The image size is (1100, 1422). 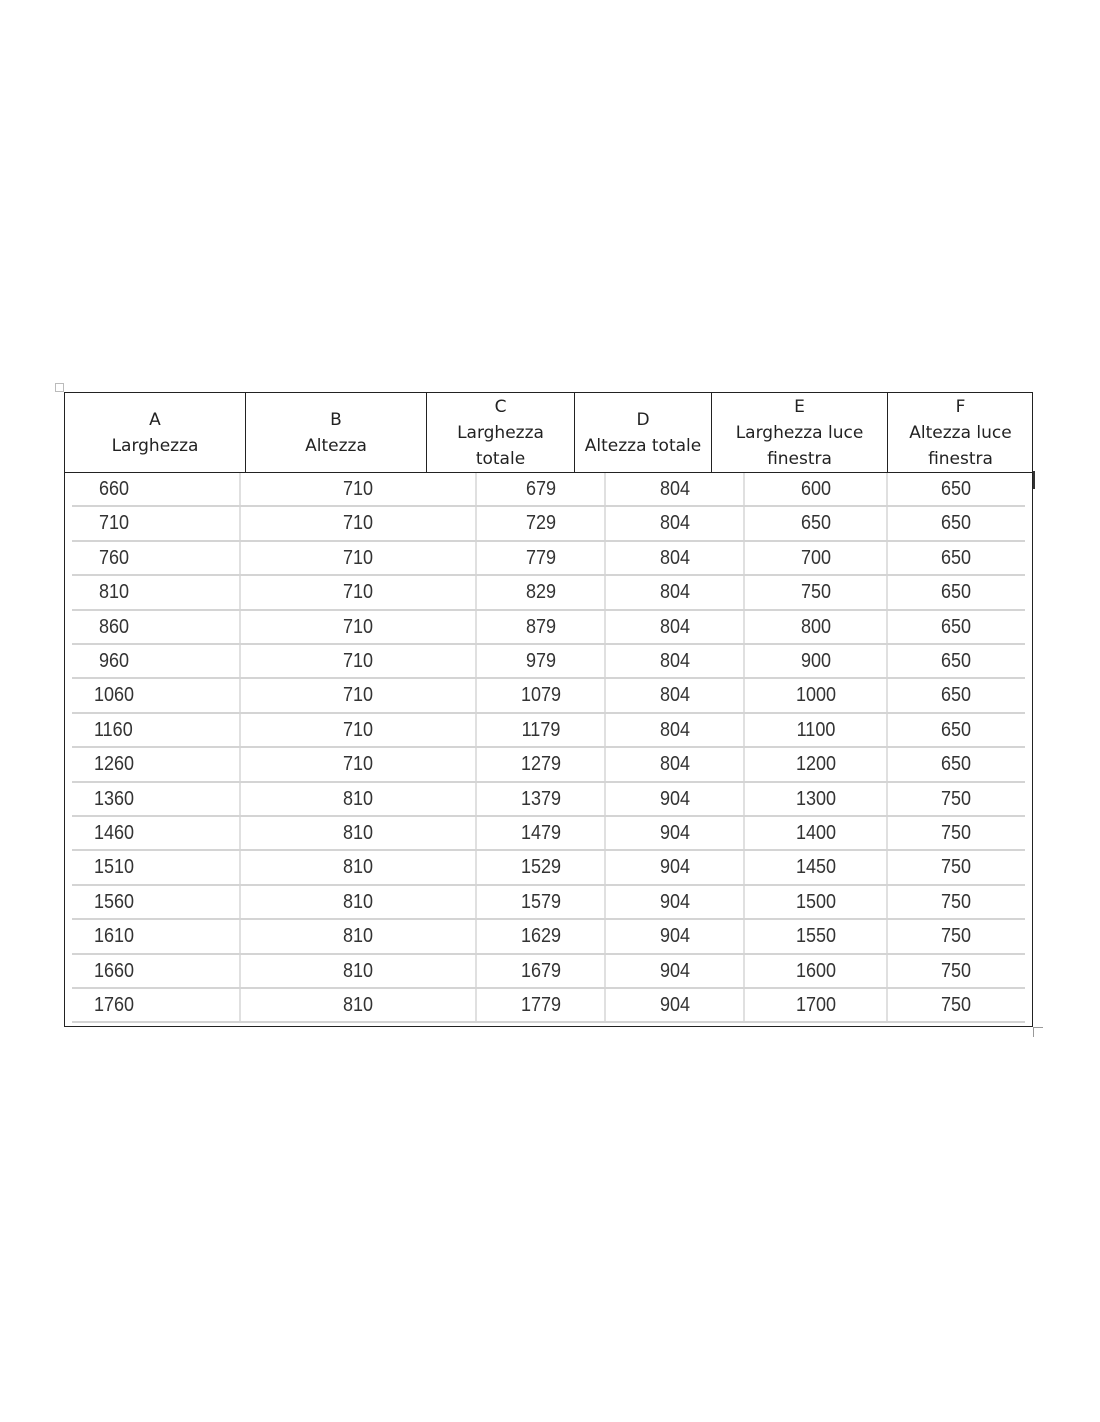 I want to click on header-label: Altezza totale, so click(x=643, y=445).